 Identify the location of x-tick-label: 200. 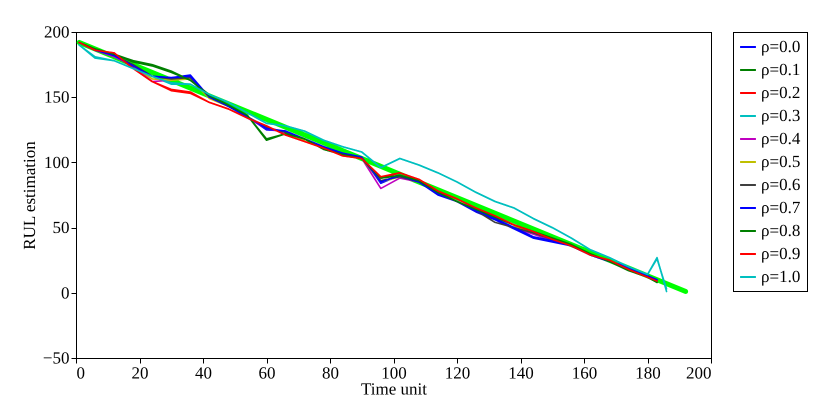
(699, 373).